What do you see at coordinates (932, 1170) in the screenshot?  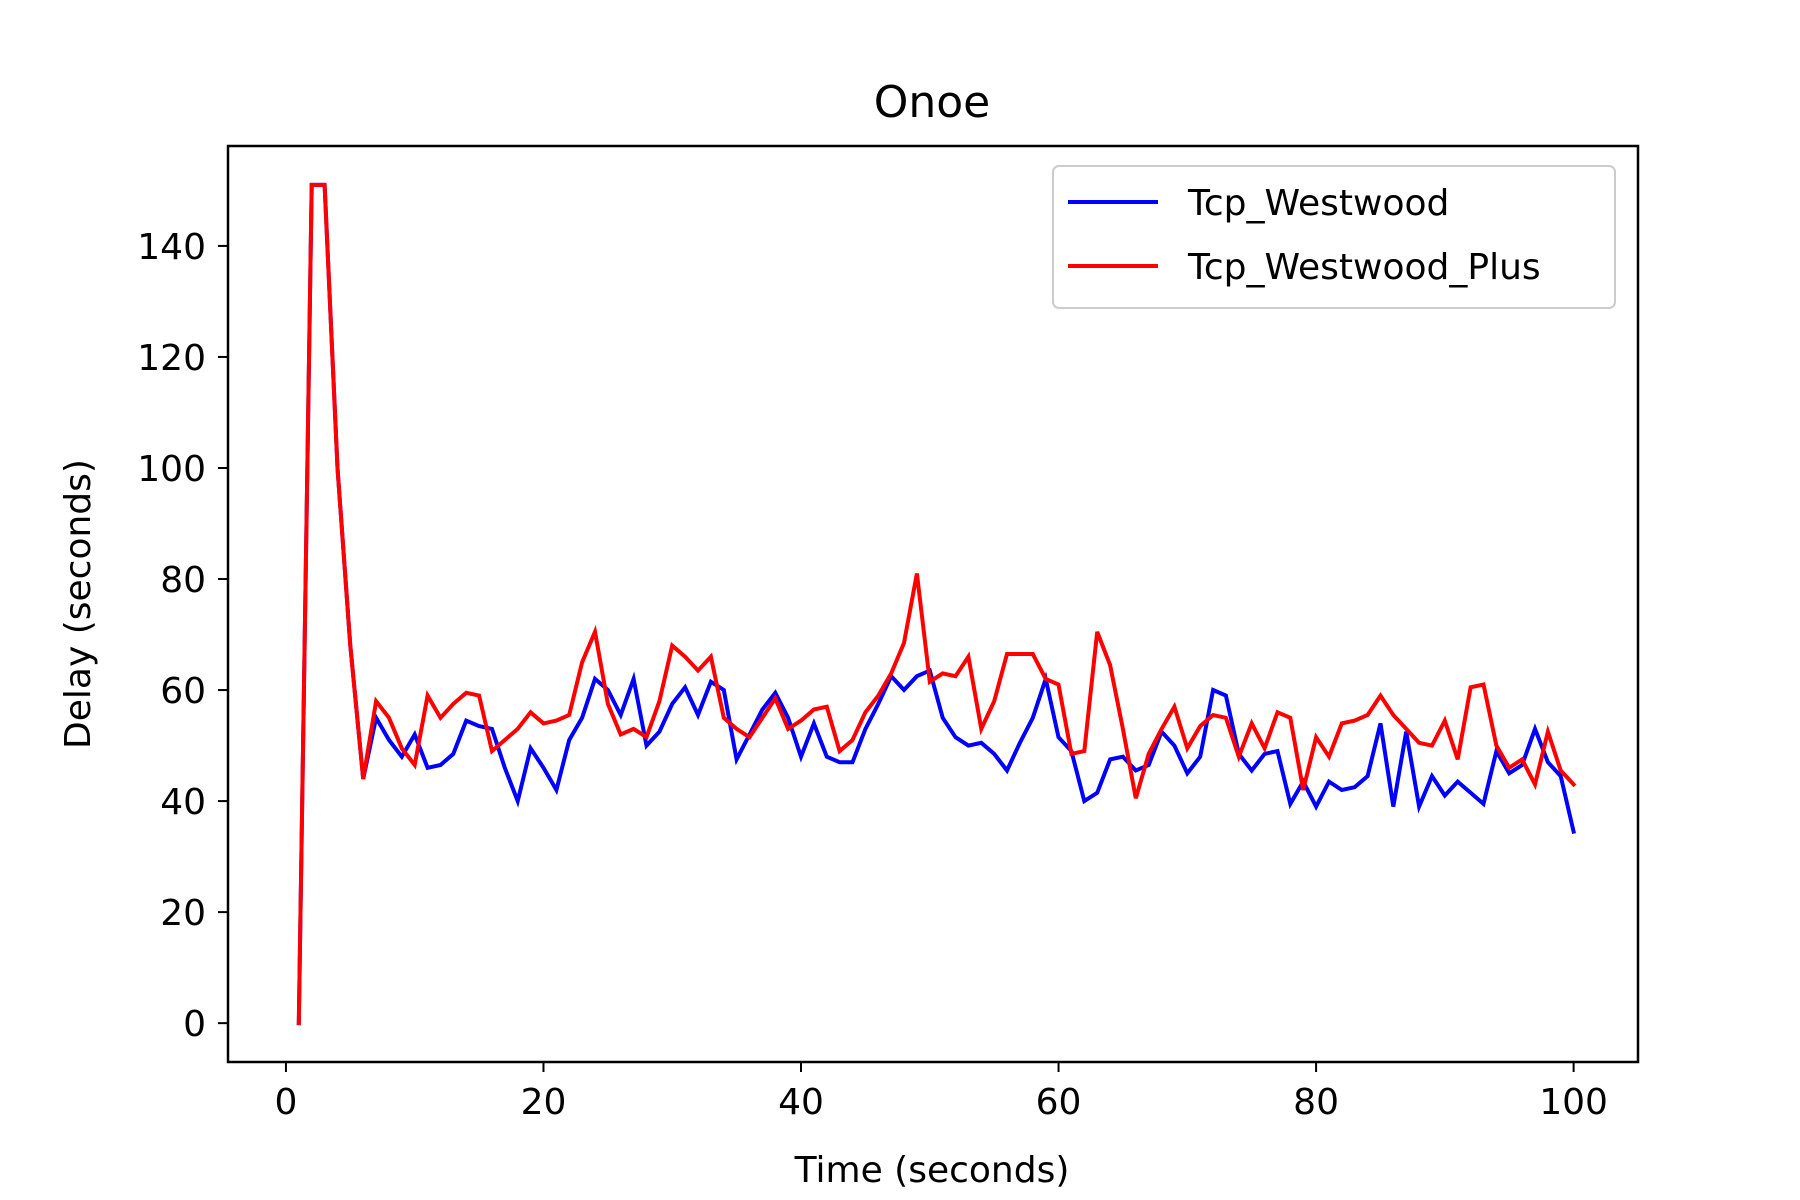 I see `x-axis-label: Time (seconds)` at bounding box center [932, 1170].